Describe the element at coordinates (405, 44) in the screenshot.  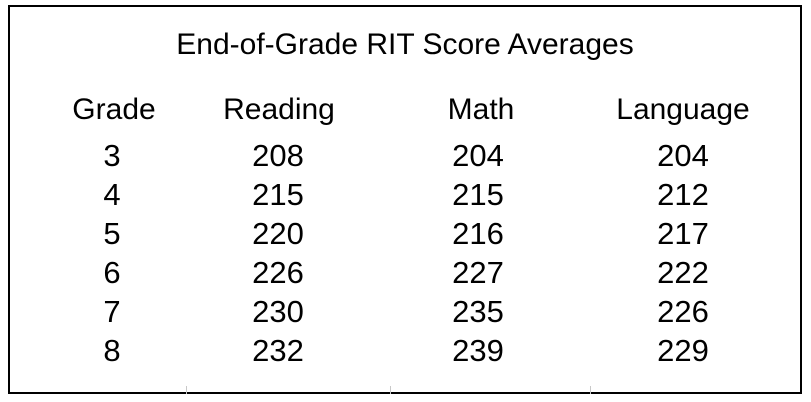
I see `table-title: End-of-Grade RIT Score Averages` at that location.